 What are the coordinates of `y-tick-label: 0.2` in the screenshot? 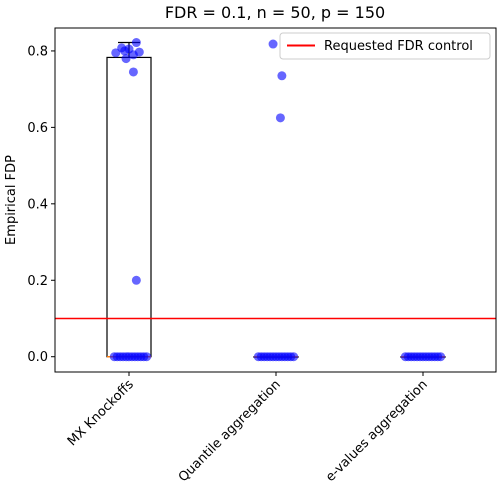 It's located at (37, 281).